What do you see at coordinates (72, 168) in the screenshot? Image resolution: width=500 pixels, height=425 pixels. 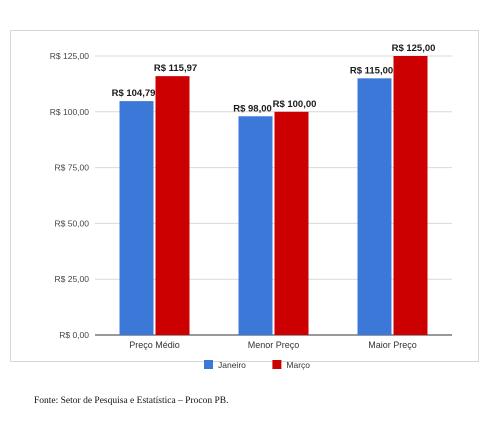 I see `y-tick-label: R$ 75,00` at bounding box center [72, 168].